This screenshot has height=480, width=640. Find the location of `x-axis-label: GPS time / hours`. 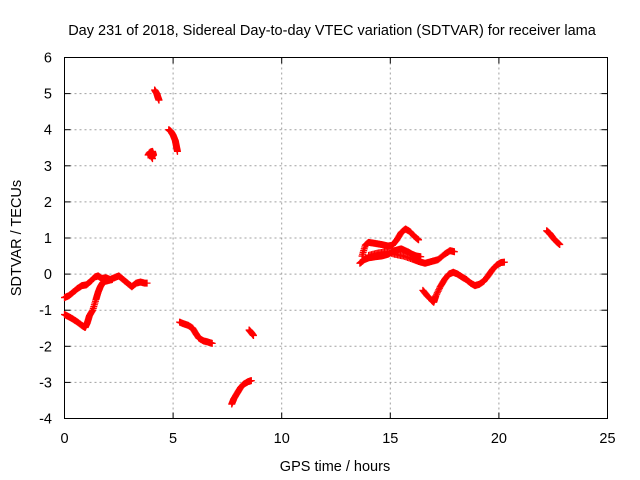

x-axis-label: GPS time / hours is located at coordinates (335, 467).